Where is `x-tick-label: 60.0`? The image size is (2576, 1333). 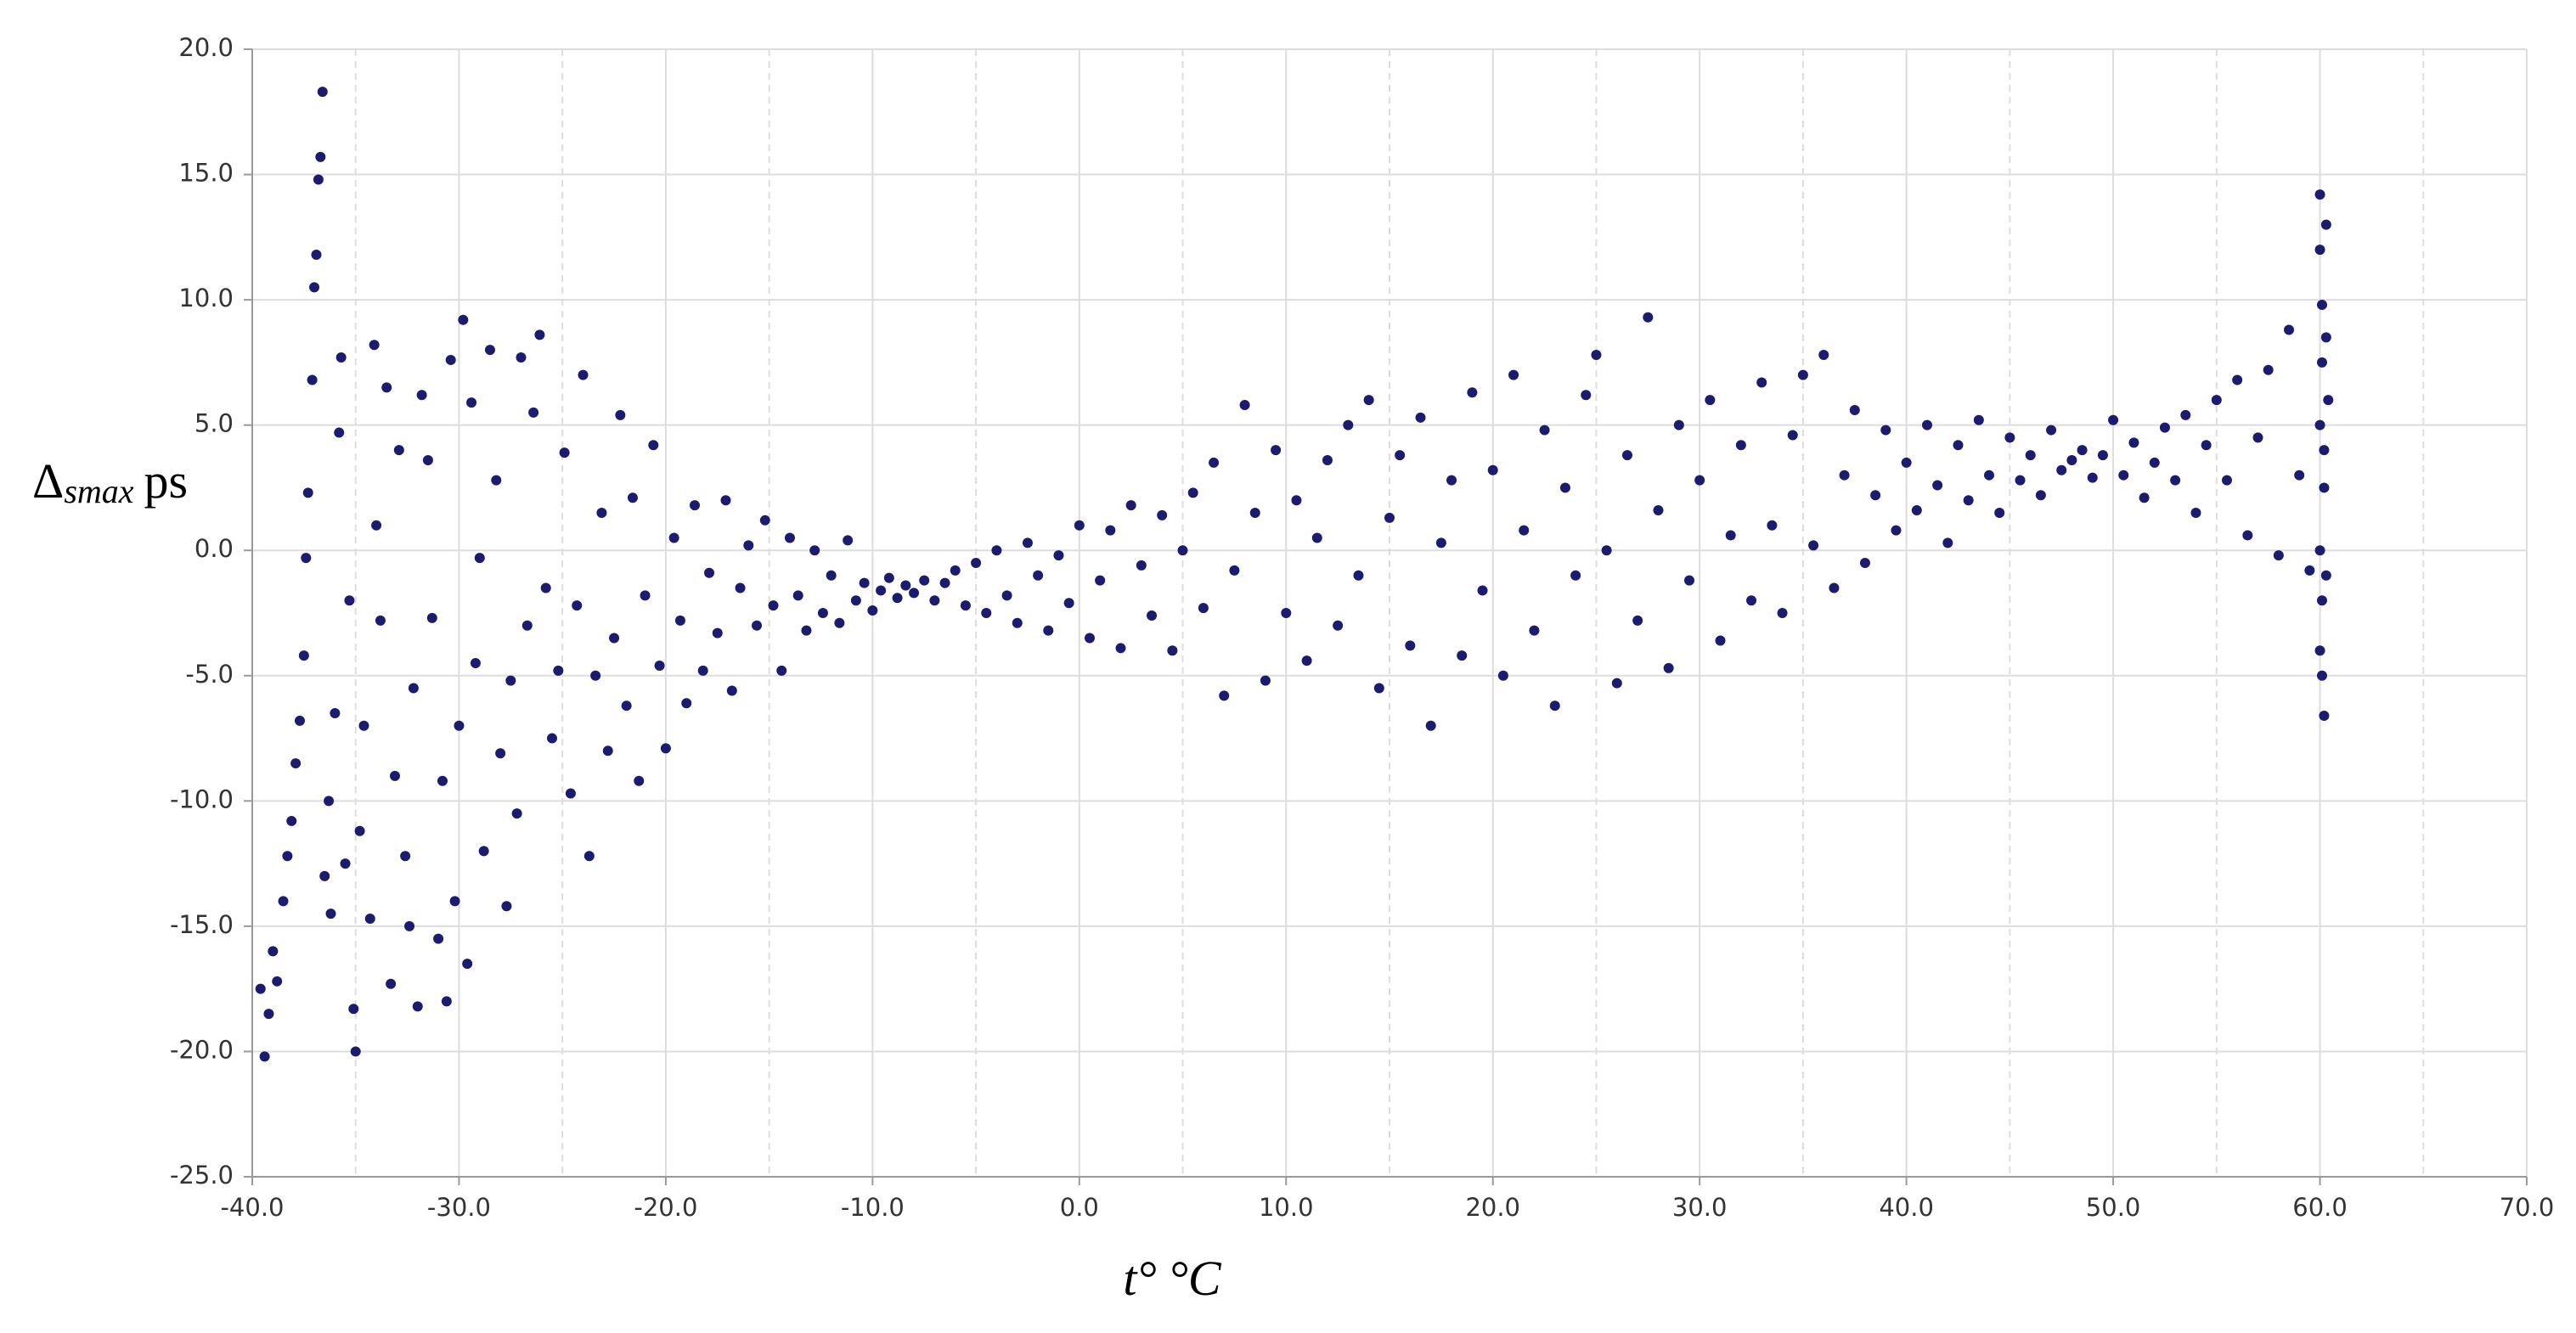
x-tick-label: 60.0 is located at coordinates (2320, 1207).